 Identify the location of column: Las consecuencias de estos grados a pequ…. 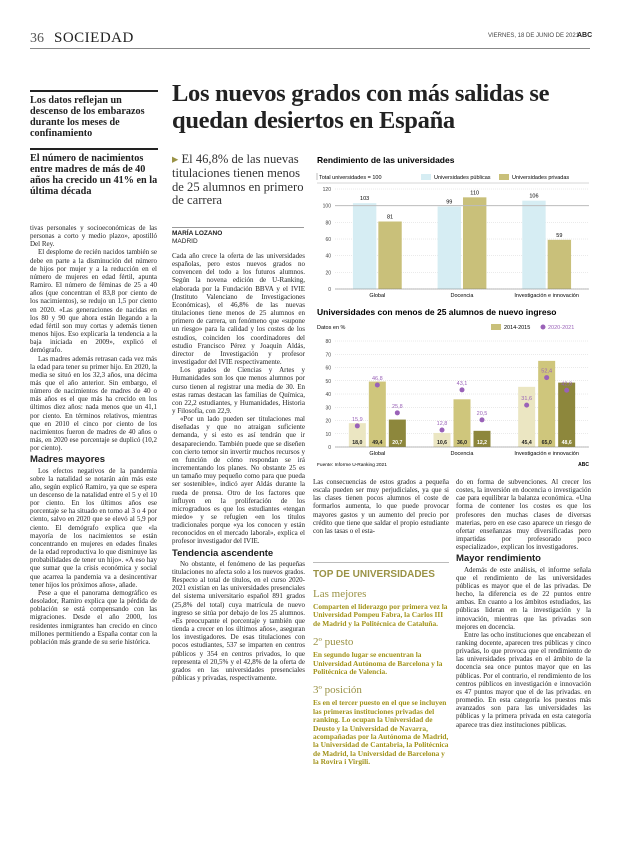
(381, 515).